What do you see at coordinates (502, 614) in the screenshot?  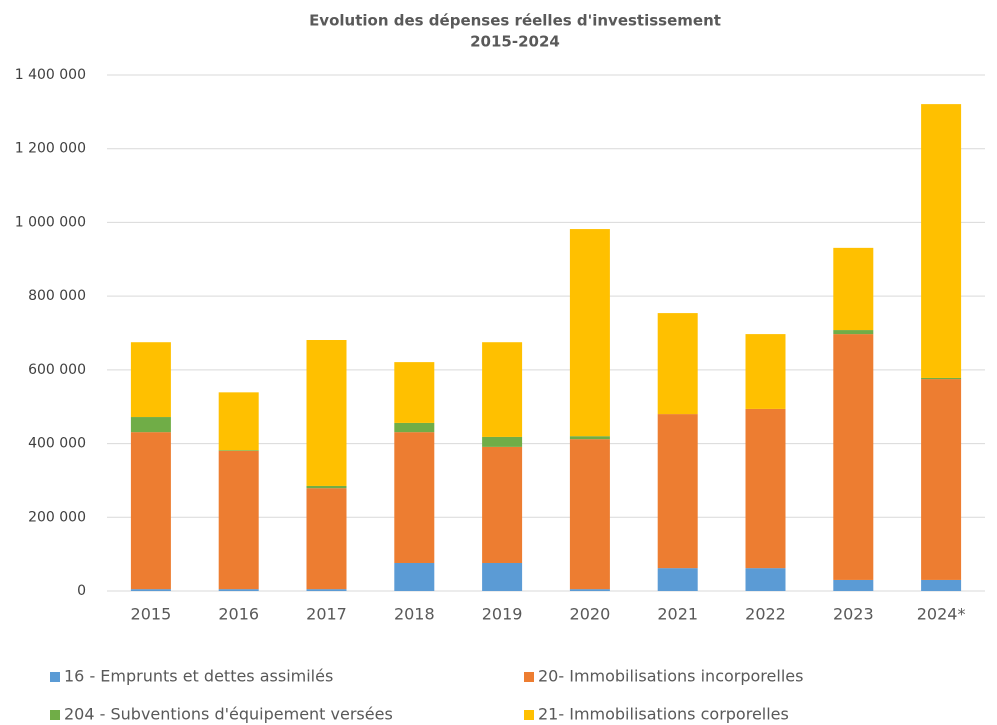 I see `x-tick-label: 2019` at bounding box center [502, 614].